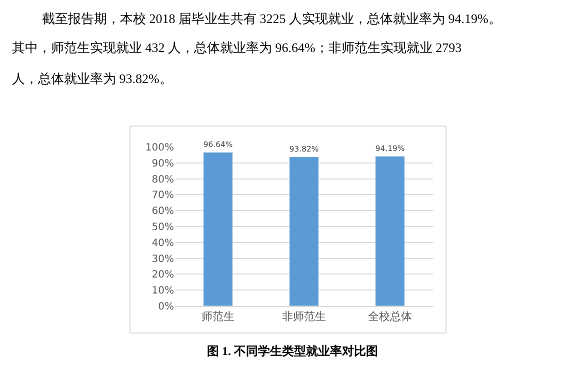  Describe the element at coordinates (237, 47) in the screenshot. I see `text: 其中，师范生实现就业 432 人，总体就业率为 96.64%；非师范生实现就业 2793` at that location.